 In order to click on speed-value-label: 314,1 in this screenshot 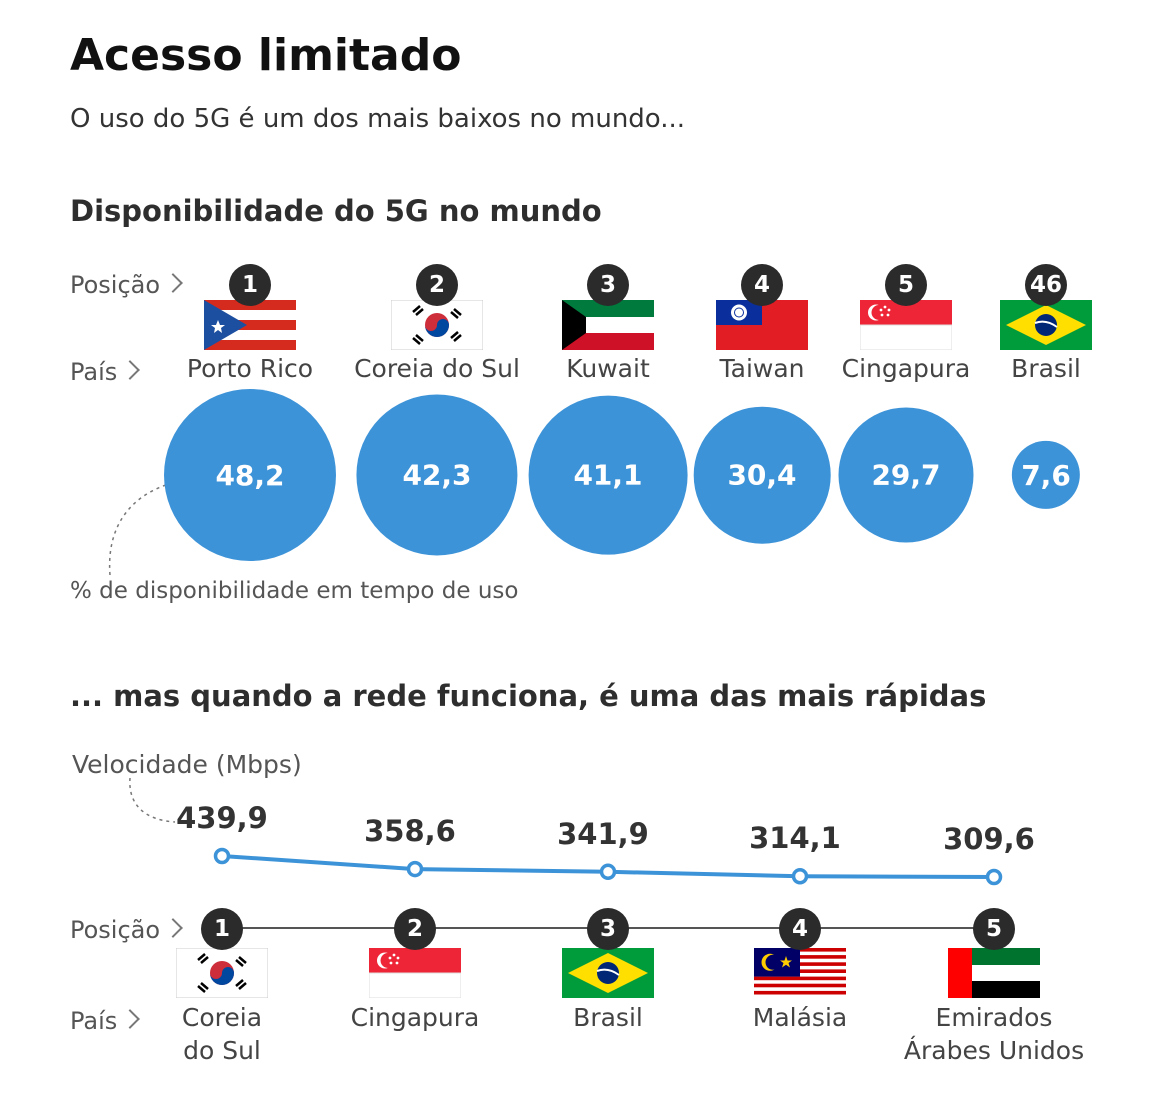, I will do `click(795, 838)`.